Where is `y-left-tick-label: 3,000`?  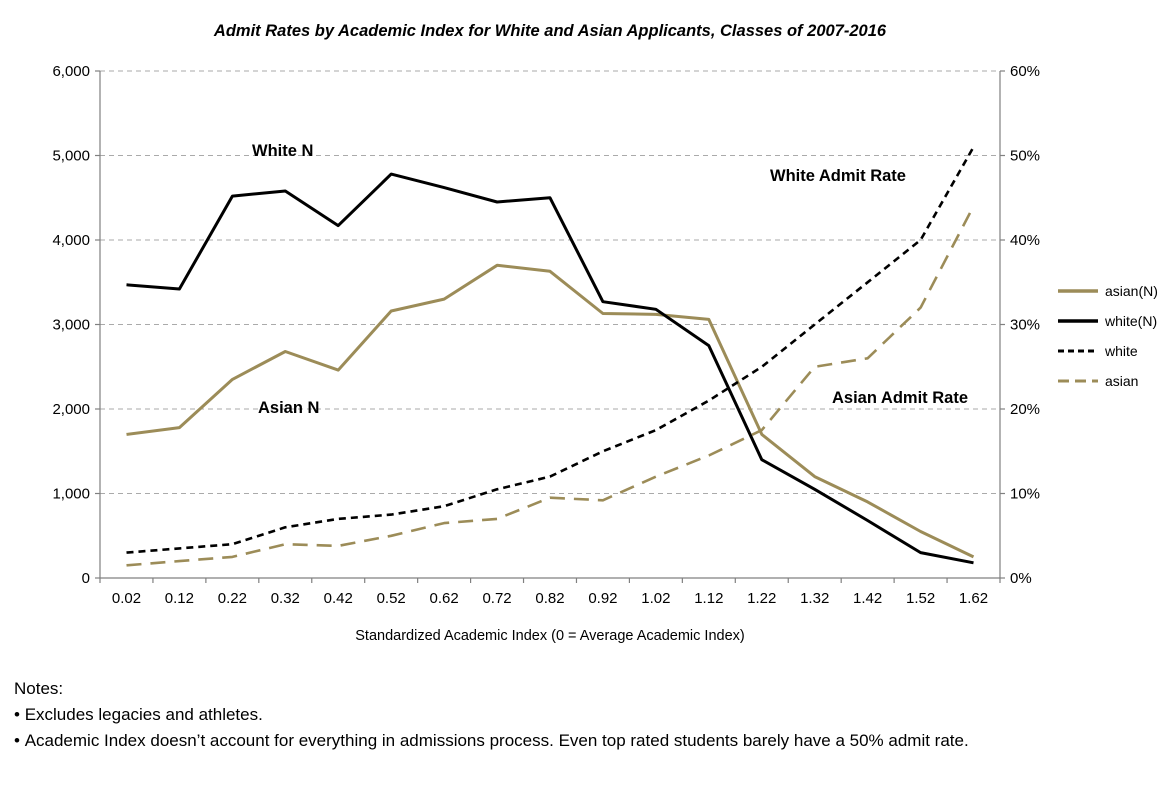
y-left-tick-label: 3,000 is located at coordinates (71, 325).